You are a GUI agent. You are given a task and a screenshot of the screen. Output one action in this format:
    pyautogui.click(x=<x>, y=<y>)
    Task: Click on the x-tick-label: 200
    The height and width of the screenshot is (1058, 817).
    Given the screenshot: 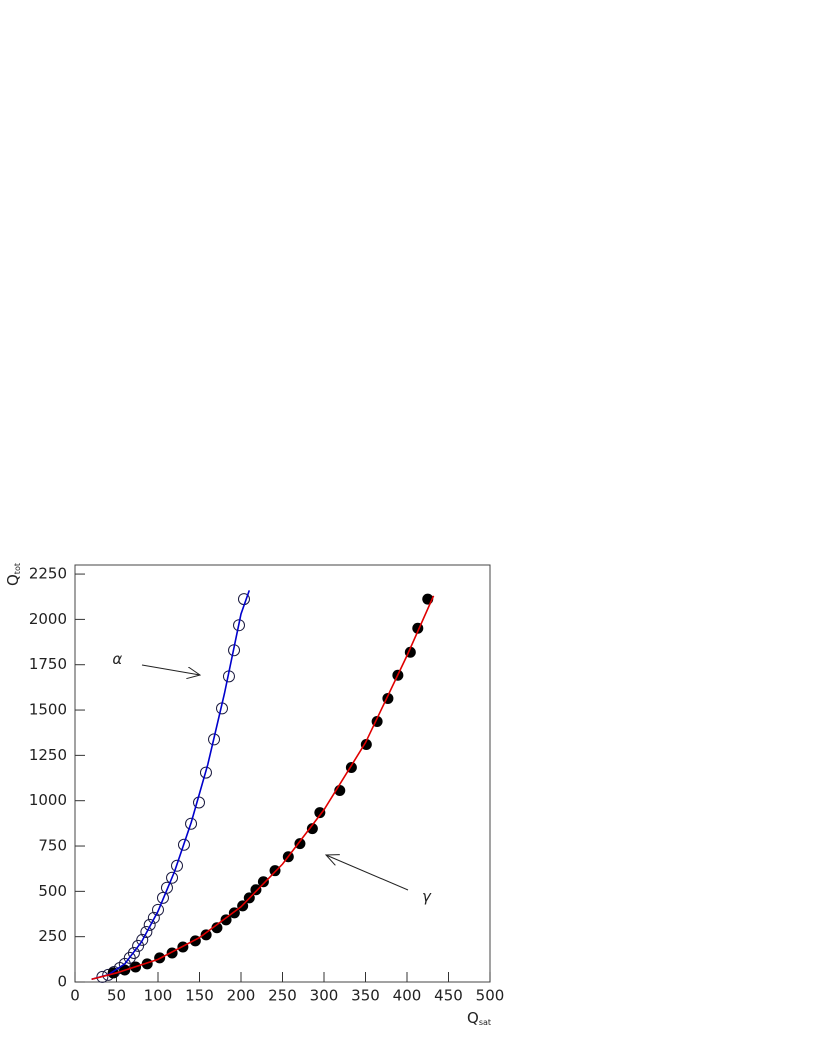 What is the action you would take?
    pyautogui.click(x=241, y=996)
    